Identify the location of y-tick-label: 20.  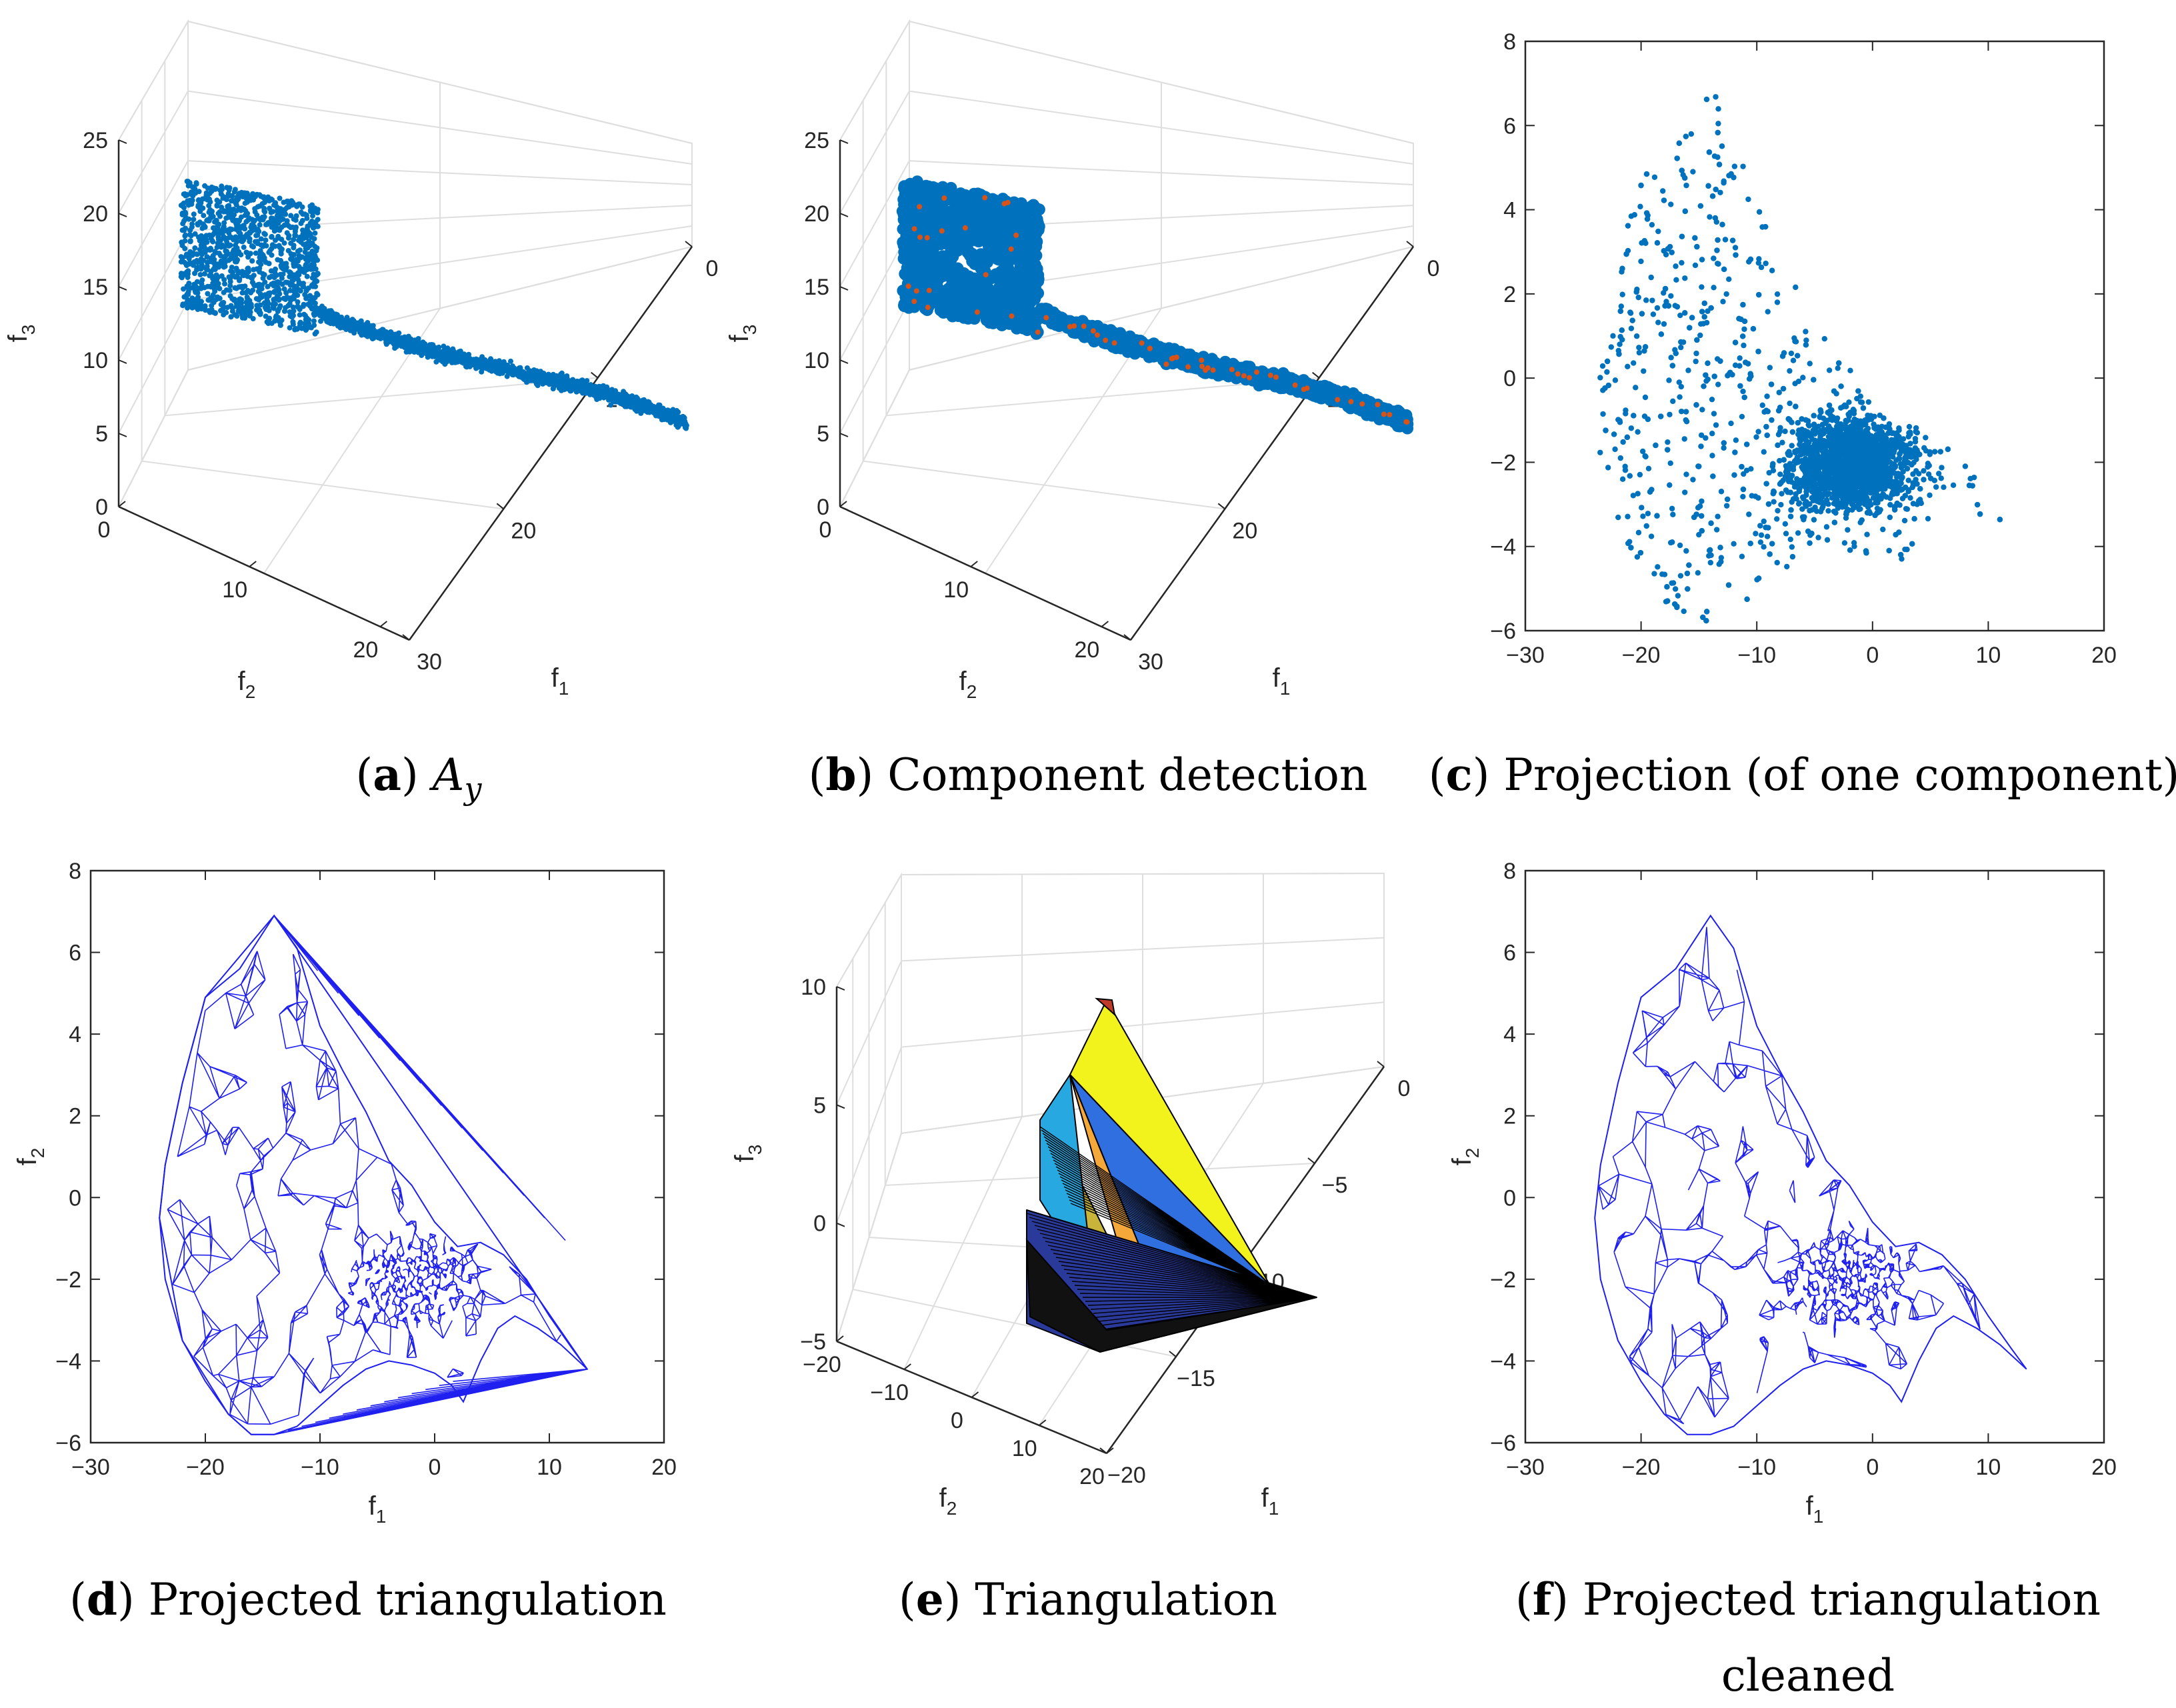
(365, 650).